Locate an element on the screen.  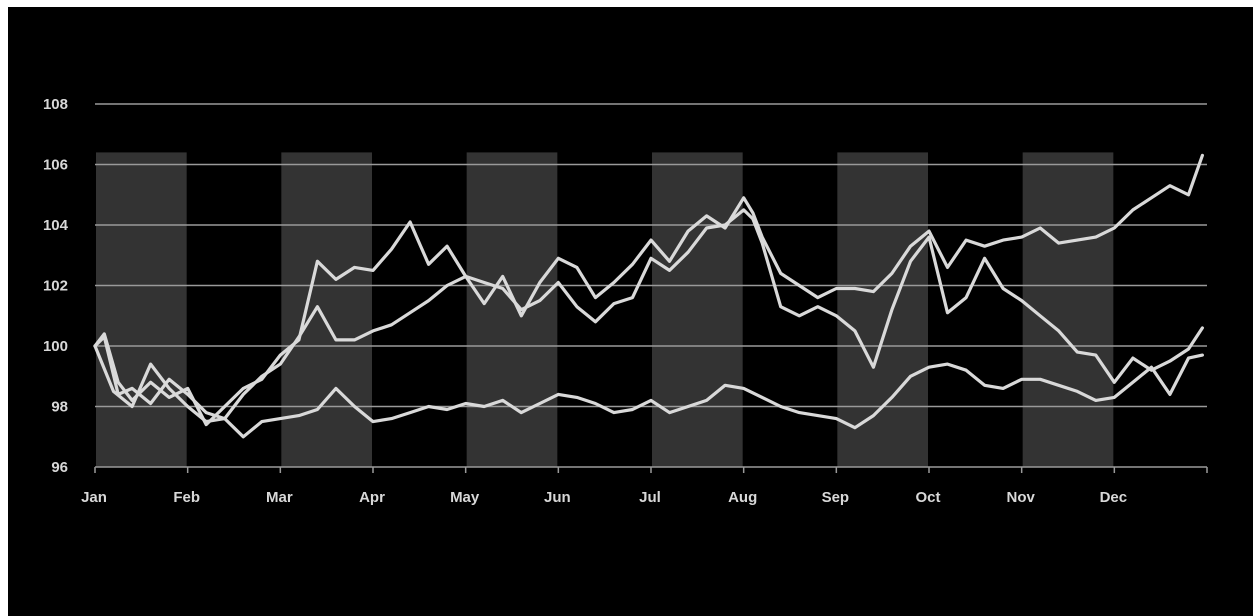
x-tick-labels: Jan Feb Mar Apr May Jun Jul Aug Sep Oct Nov Dec is located at coordinates (604, 497).